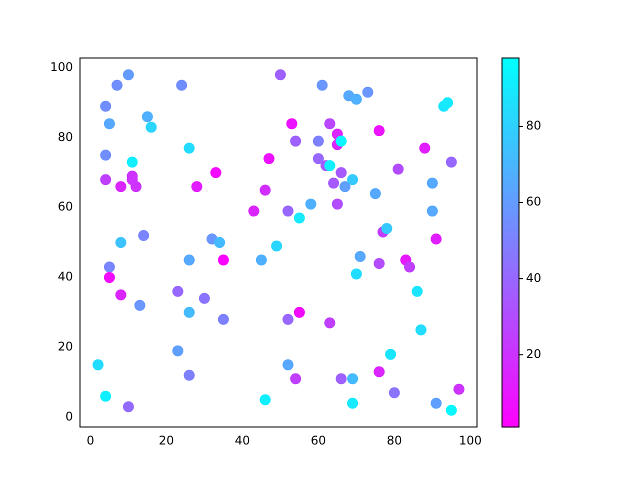 This screenshot has height=480, width=640. I want to click on x-tick-label: 100, so click(470, 440).